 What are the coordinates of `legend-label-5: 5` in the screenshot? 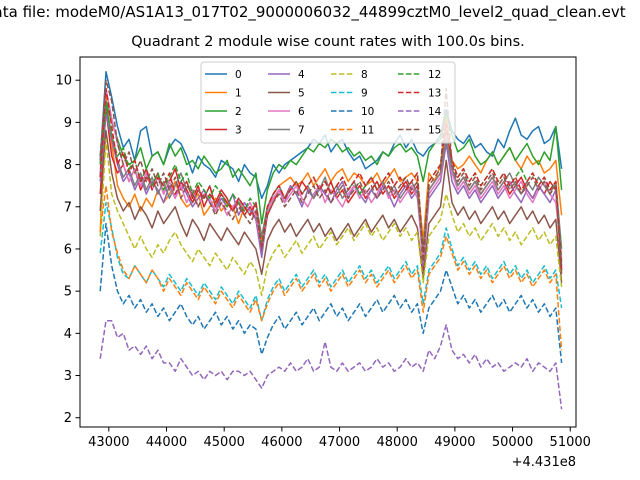 It's located at (301, 94).